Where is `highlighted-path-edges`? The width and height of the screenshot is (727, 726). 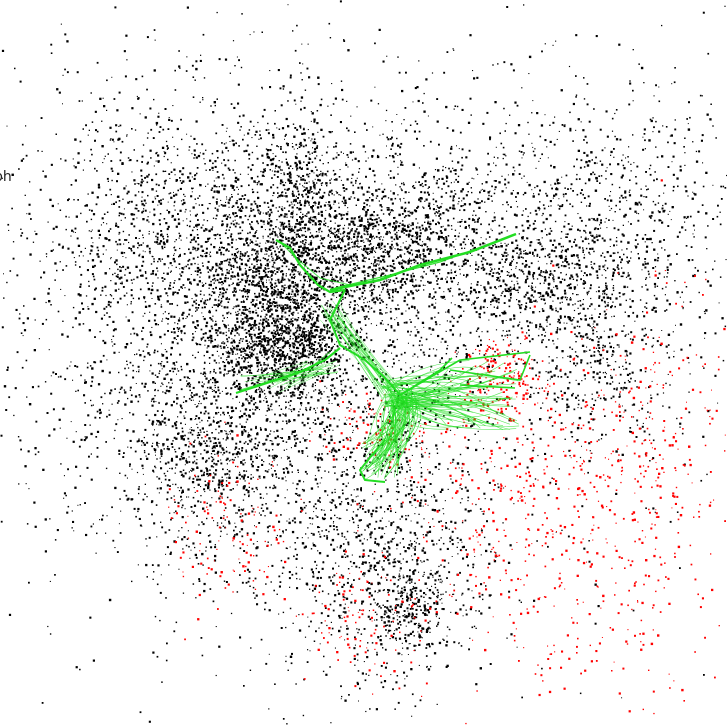
highlighted-path-edges is located at coordinates (383, 357).